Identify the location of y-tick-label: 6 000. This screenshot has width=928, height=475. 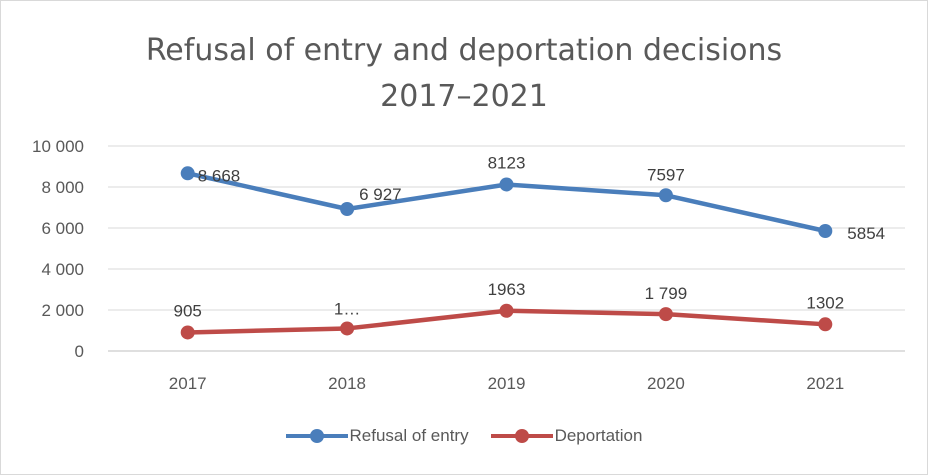
(62, 228).